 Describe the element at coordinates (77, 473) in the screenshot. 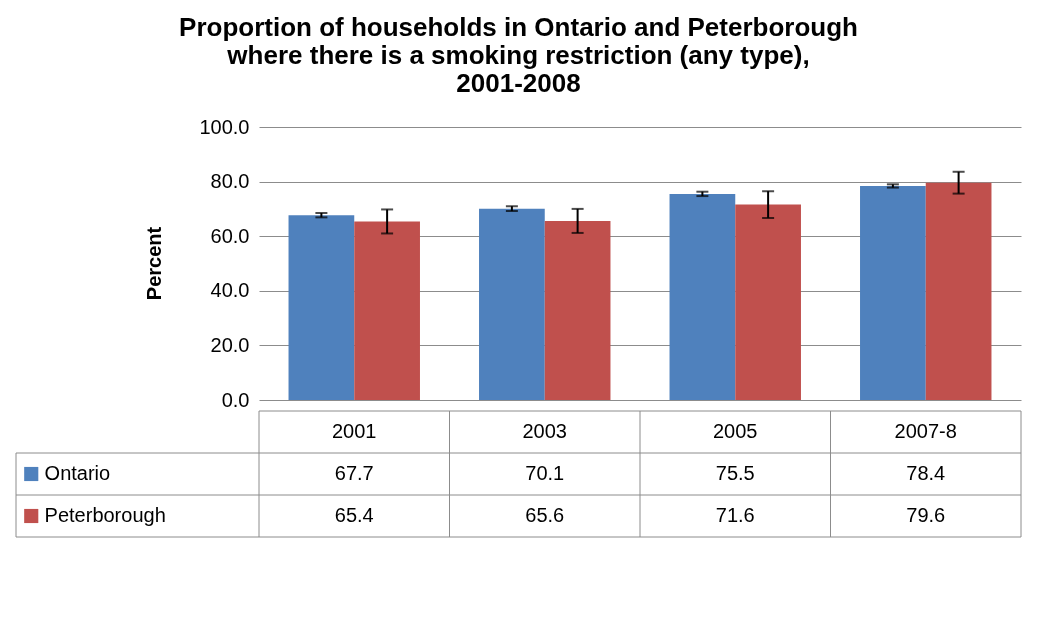

I see `legend-label: Ontario` at that location.